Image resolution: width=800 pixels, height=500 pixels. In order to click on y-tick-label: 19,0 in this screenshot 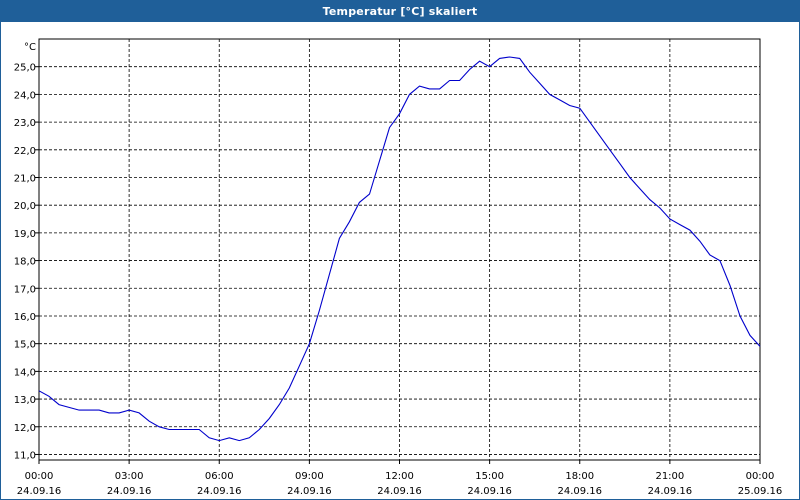, I will do `click(25, 234)`.